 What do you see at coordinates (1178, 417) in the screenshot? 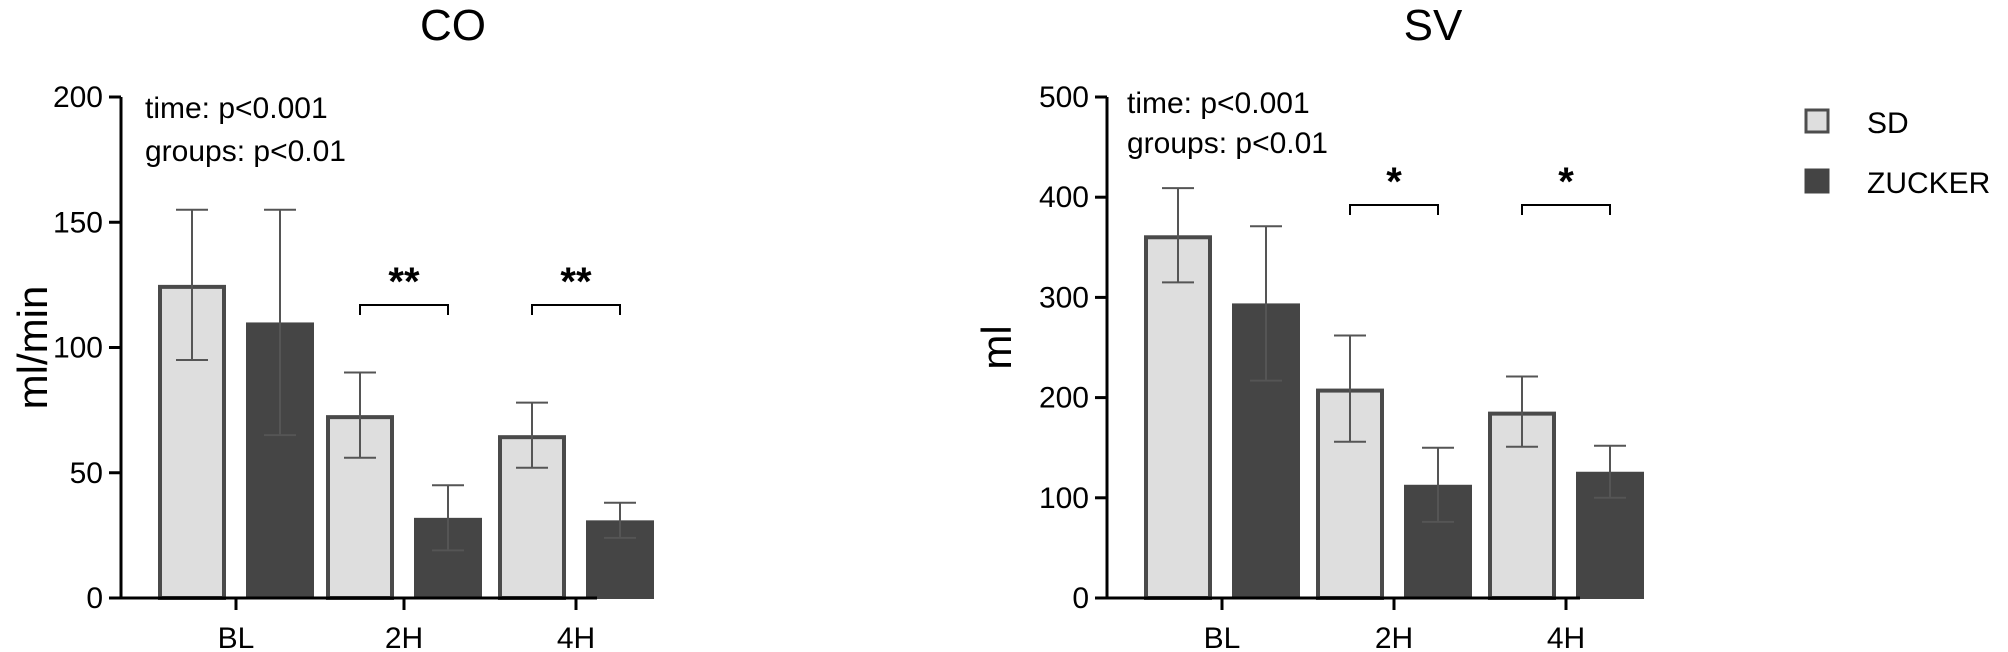
I see `bar-sd-bl` at bounding box center [1178, 417].